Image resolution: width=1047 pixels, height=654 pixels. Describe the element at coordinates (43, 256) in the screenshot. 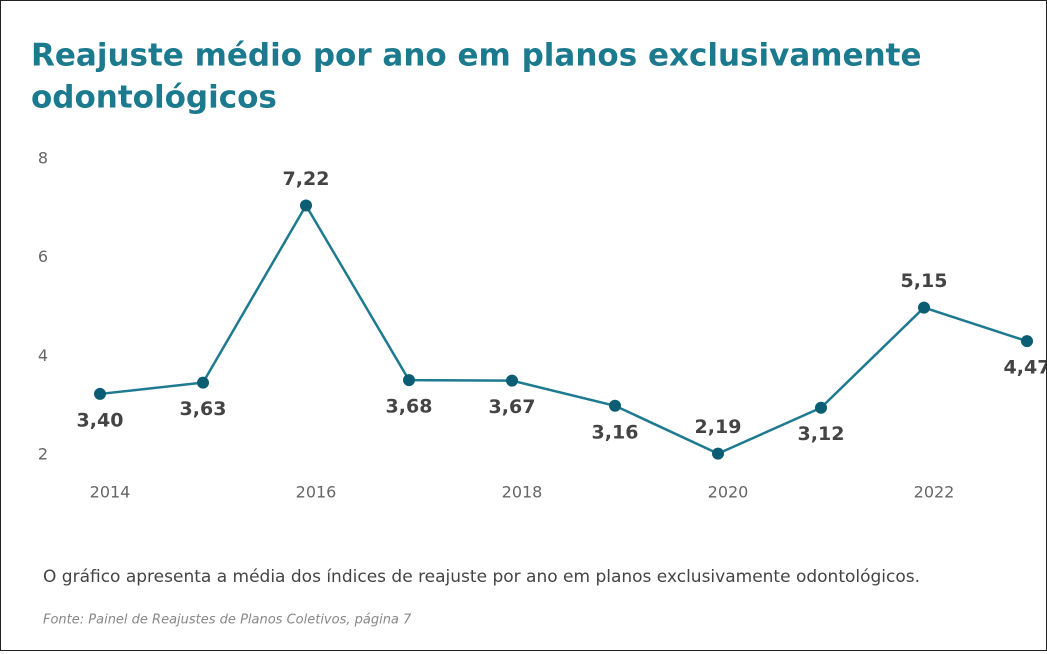

I see `y-tick-label: 6` at that location.